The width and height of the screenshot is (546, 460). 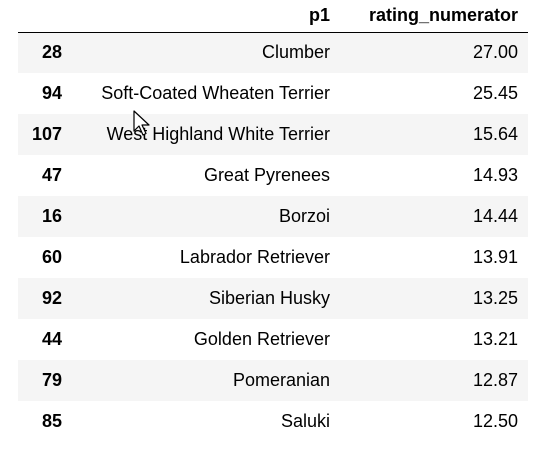 I want to click on row-index: 16, so click(x=51, y=216).